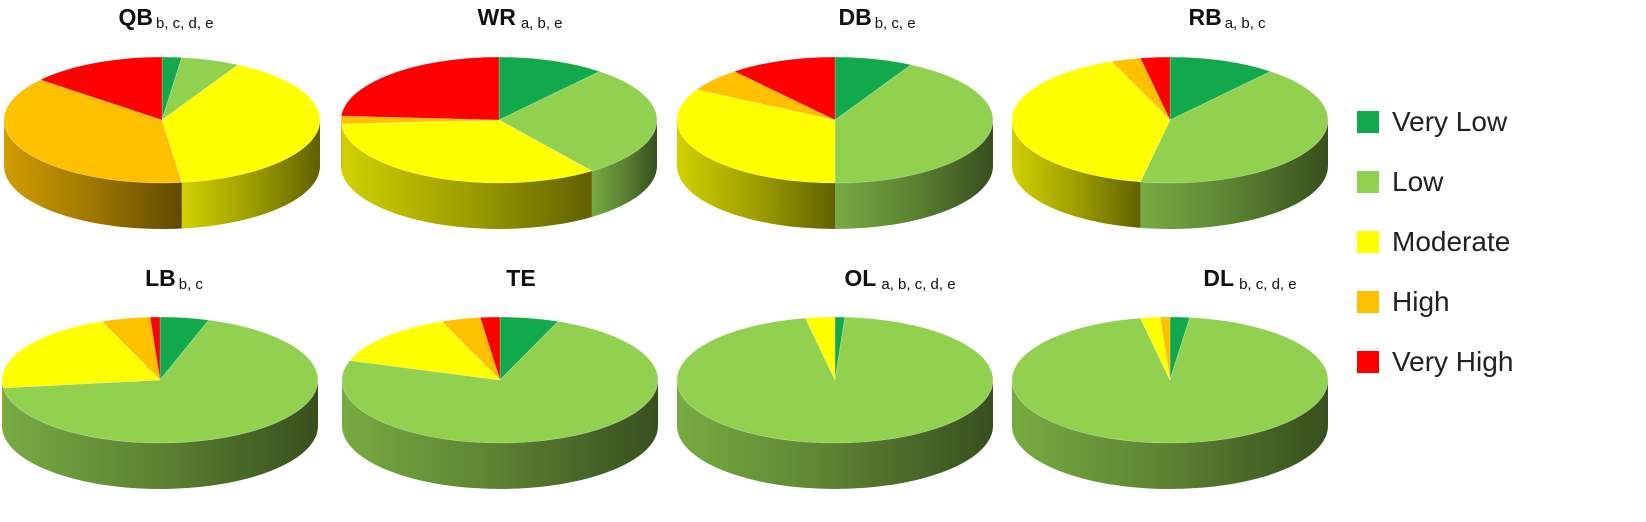 The image size is (1646, 522). Describe the element at coordinates (101, 88) in the screenshot. I see `pie-slice-qb-very-high` at that location.